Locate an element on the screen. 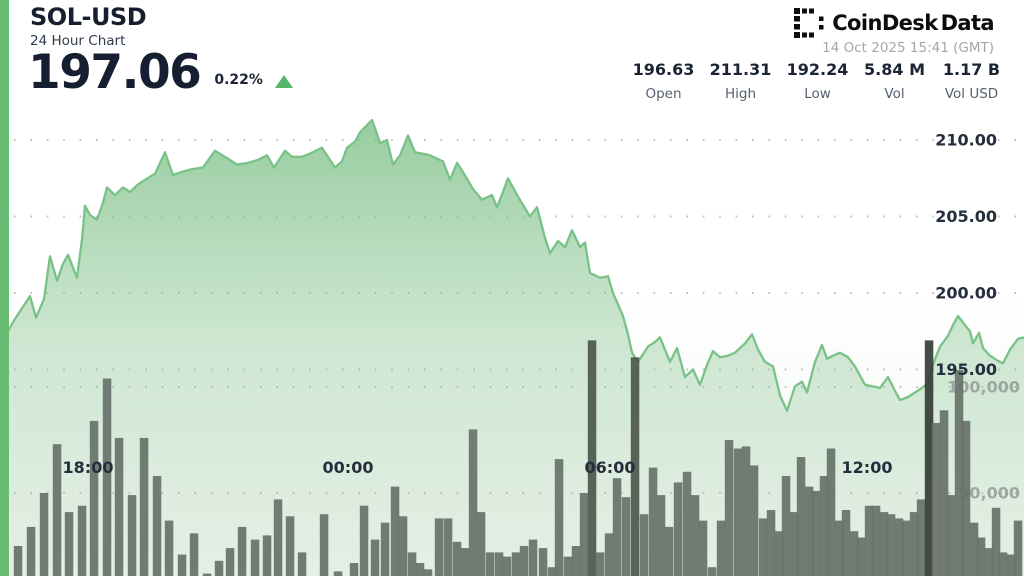 The width and height of the screenshot is (1024, 576). brand-name-data: Data is located at coordinates (967, 23).